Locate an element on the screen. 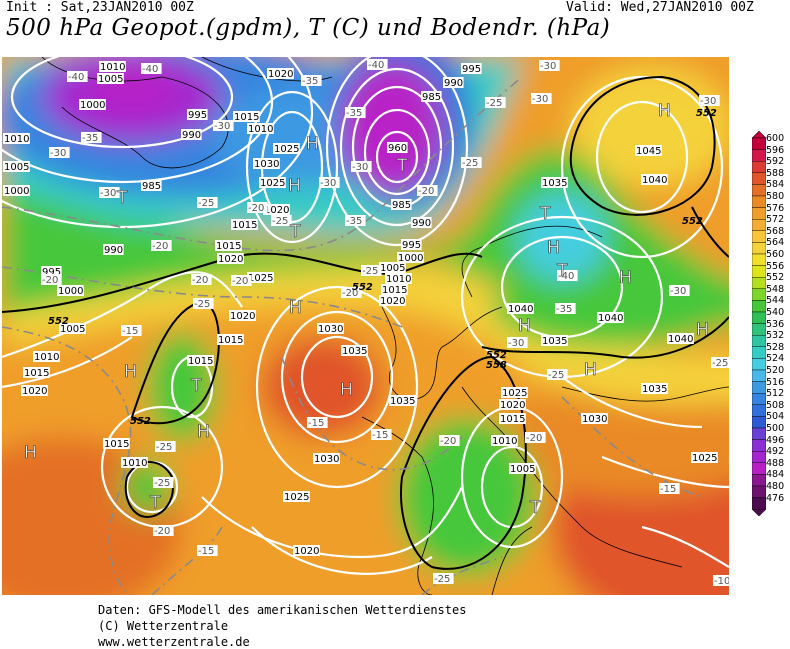 The image size is (790, 649). isobar-label: 995 is located at coordinates (197, 115).